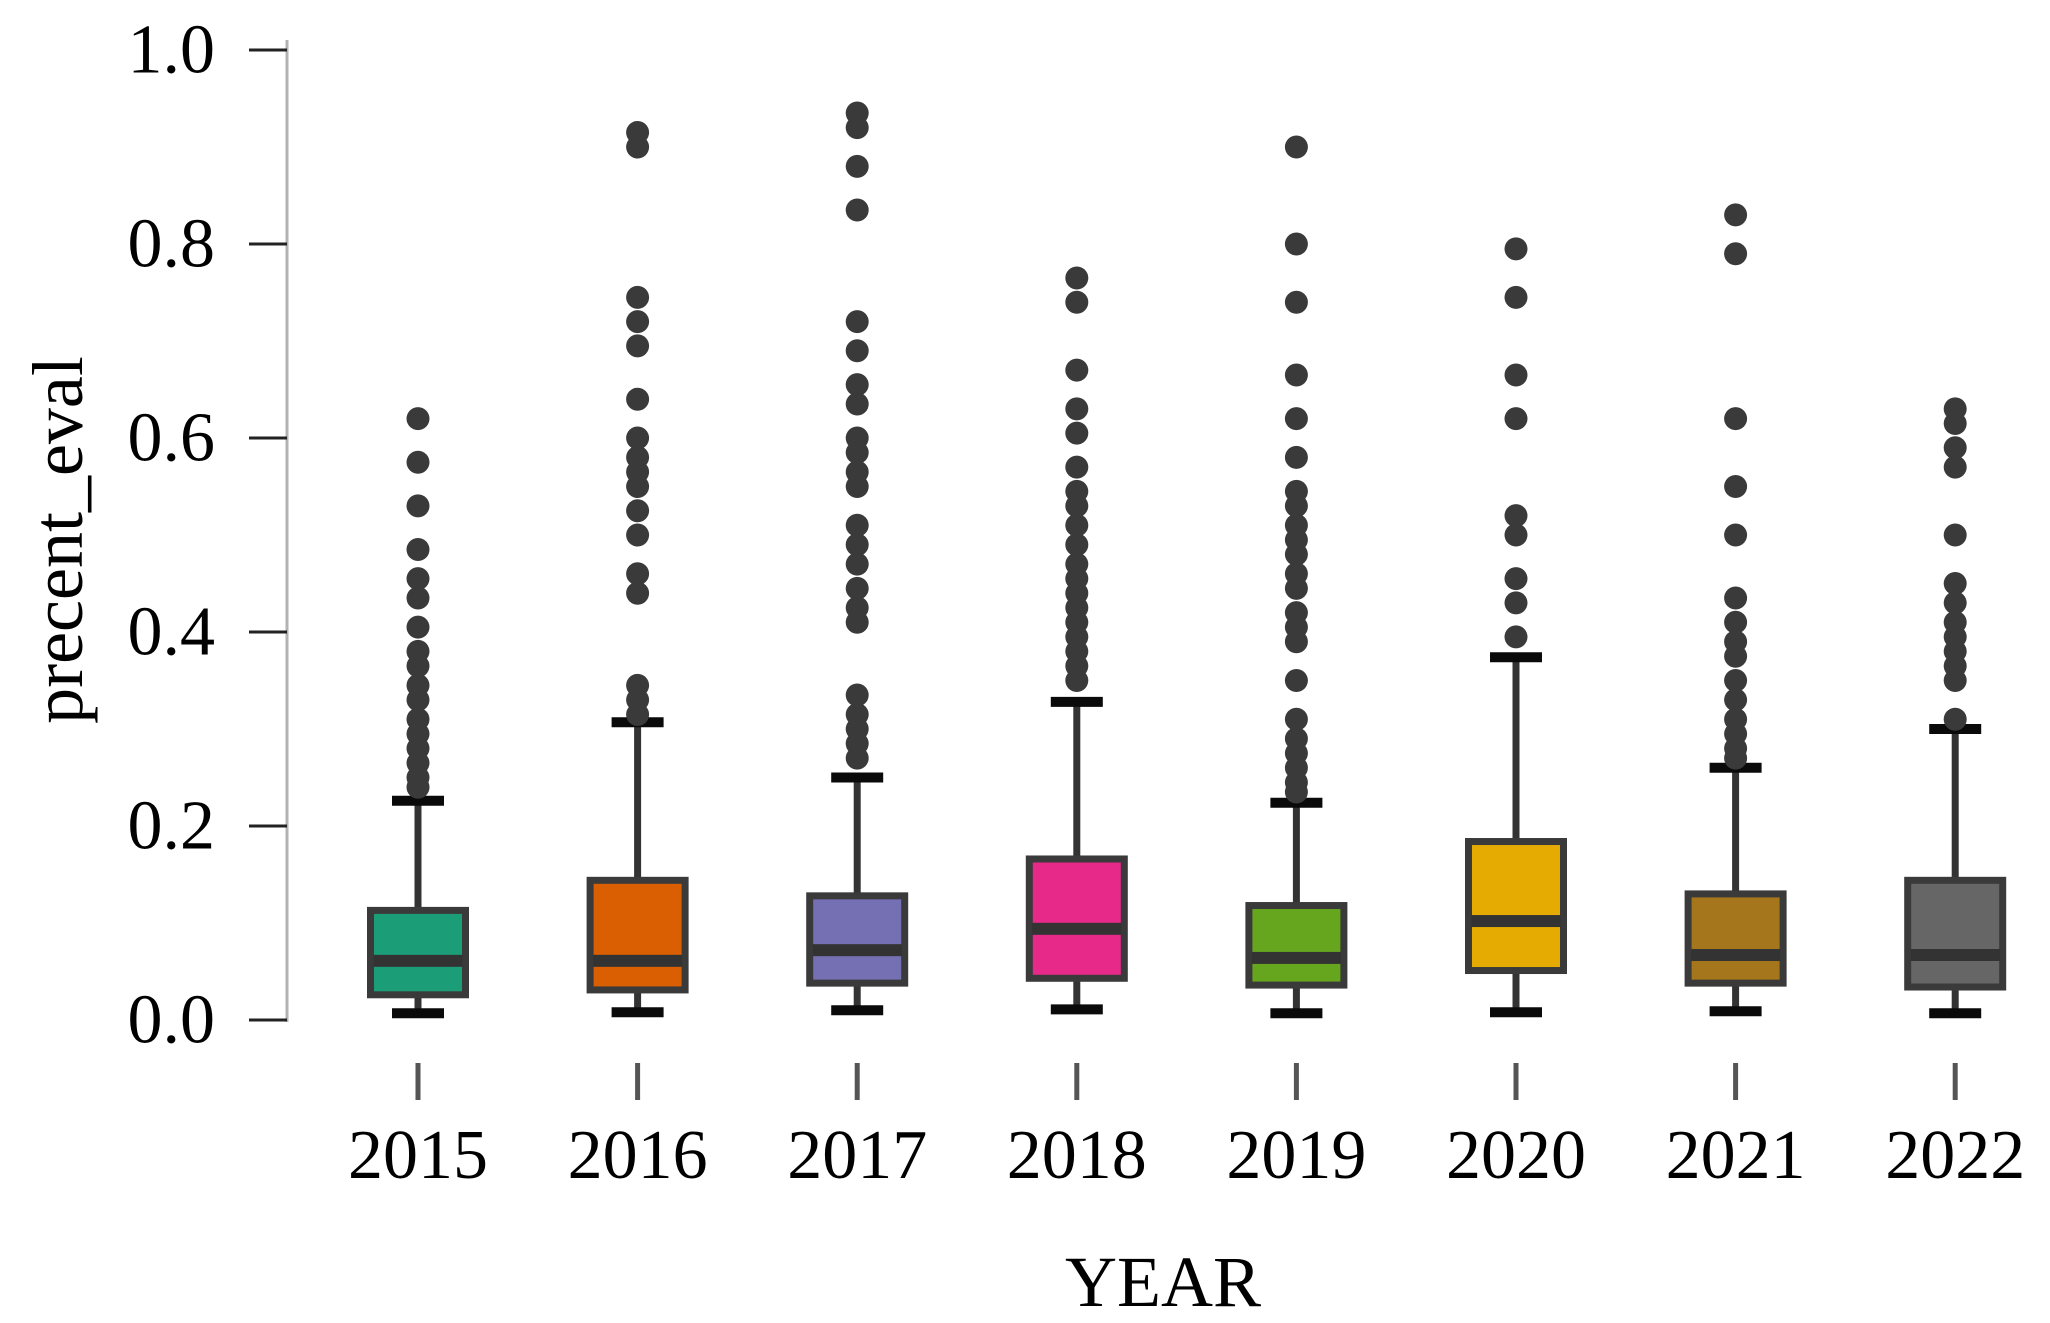 The width and height of the screenshot is (2050, 1323). I want to click on x-tick-label: 2018, so click(1077, 1155).